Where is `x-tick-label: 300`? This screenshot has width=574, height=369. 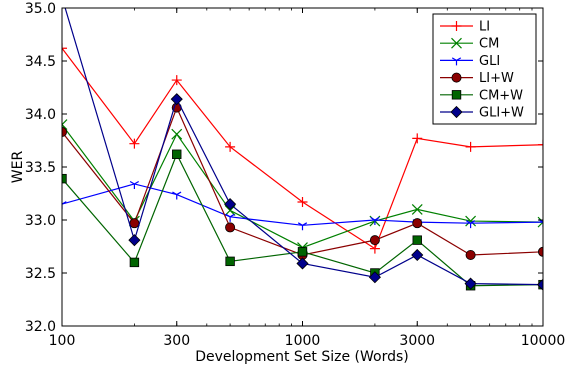
x-tick-label: 300 is located at coordinates (176, 341).